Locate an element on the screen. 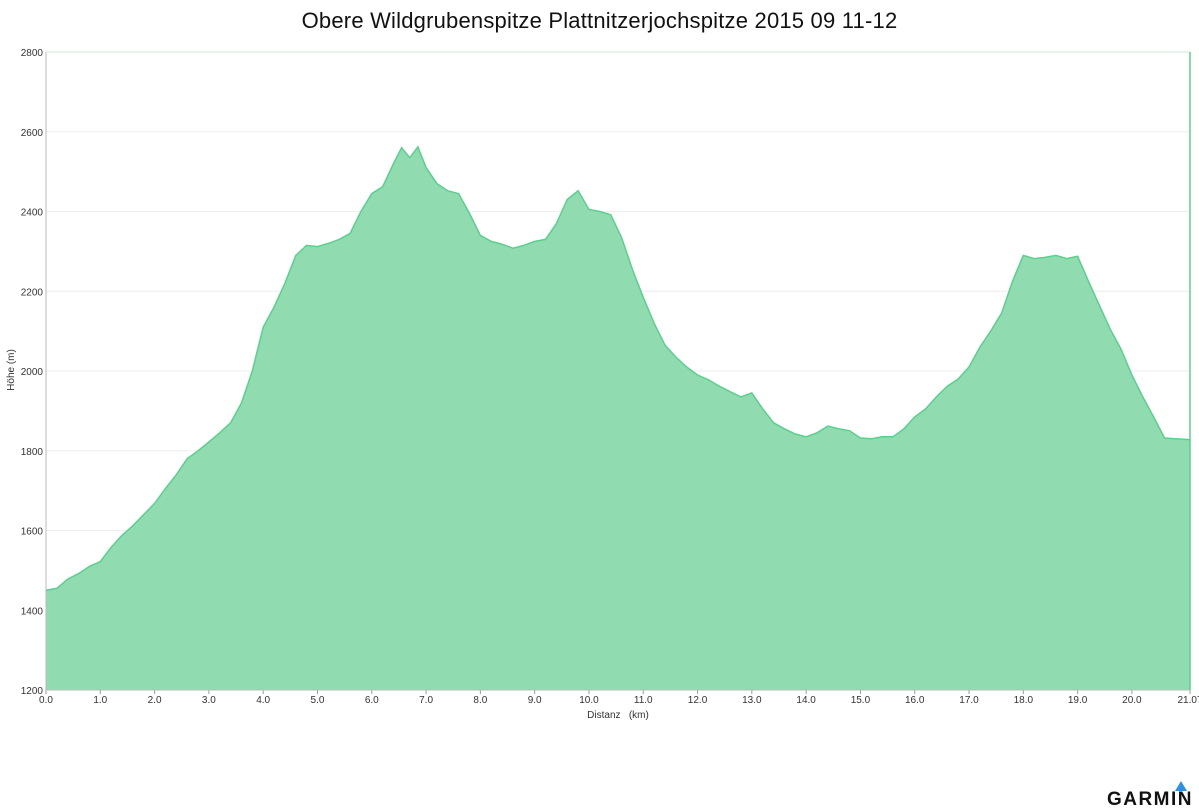 This screenshot has height=811, width=1199. y-axis-label: Höhe (m) is located at coordinates (11, 370).